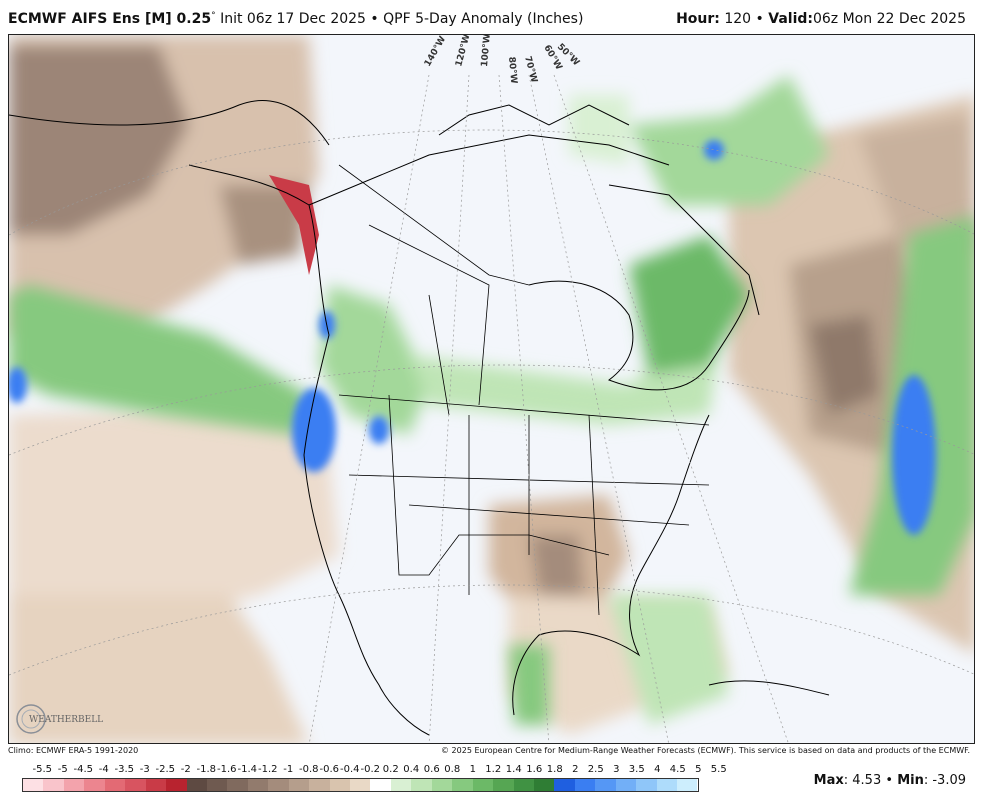 This screenshot has height=808, width=984. Describe the element at coordinates (308, 769) in the screenshot. I see `color-scale-label: -0.8` at that location.